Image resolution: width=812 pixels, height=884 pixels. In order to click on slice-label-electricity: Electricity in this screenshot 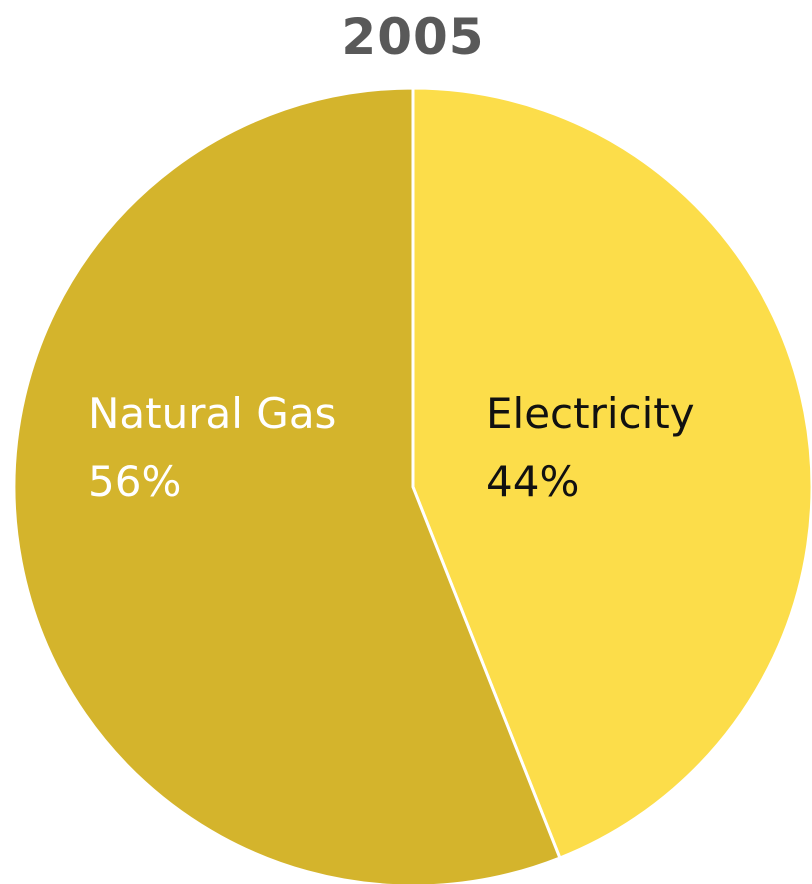, I will do `click(590, 413)`.